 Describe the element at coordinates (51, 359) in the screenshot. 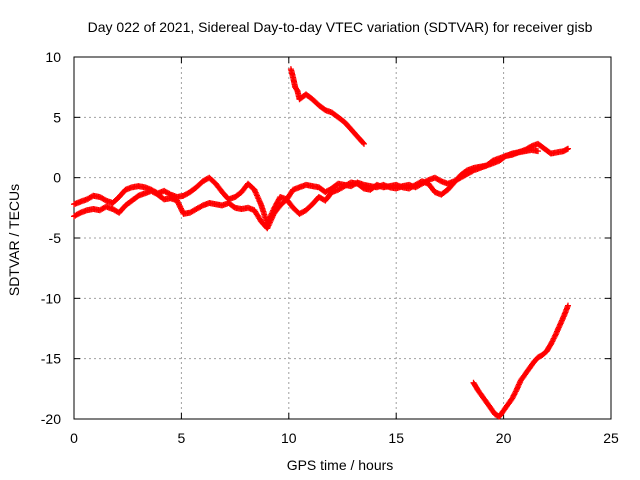

I see `y-tick-label: -15` at that location.